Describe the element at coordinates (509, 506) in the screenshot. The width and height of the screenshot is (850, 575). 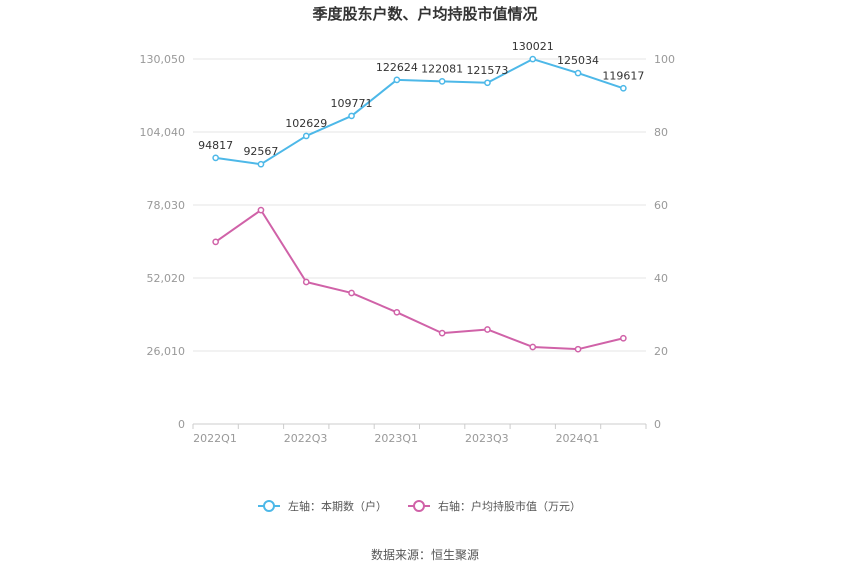
I see `legend-label: 右轴：户均持股市值（万元）` at that location.